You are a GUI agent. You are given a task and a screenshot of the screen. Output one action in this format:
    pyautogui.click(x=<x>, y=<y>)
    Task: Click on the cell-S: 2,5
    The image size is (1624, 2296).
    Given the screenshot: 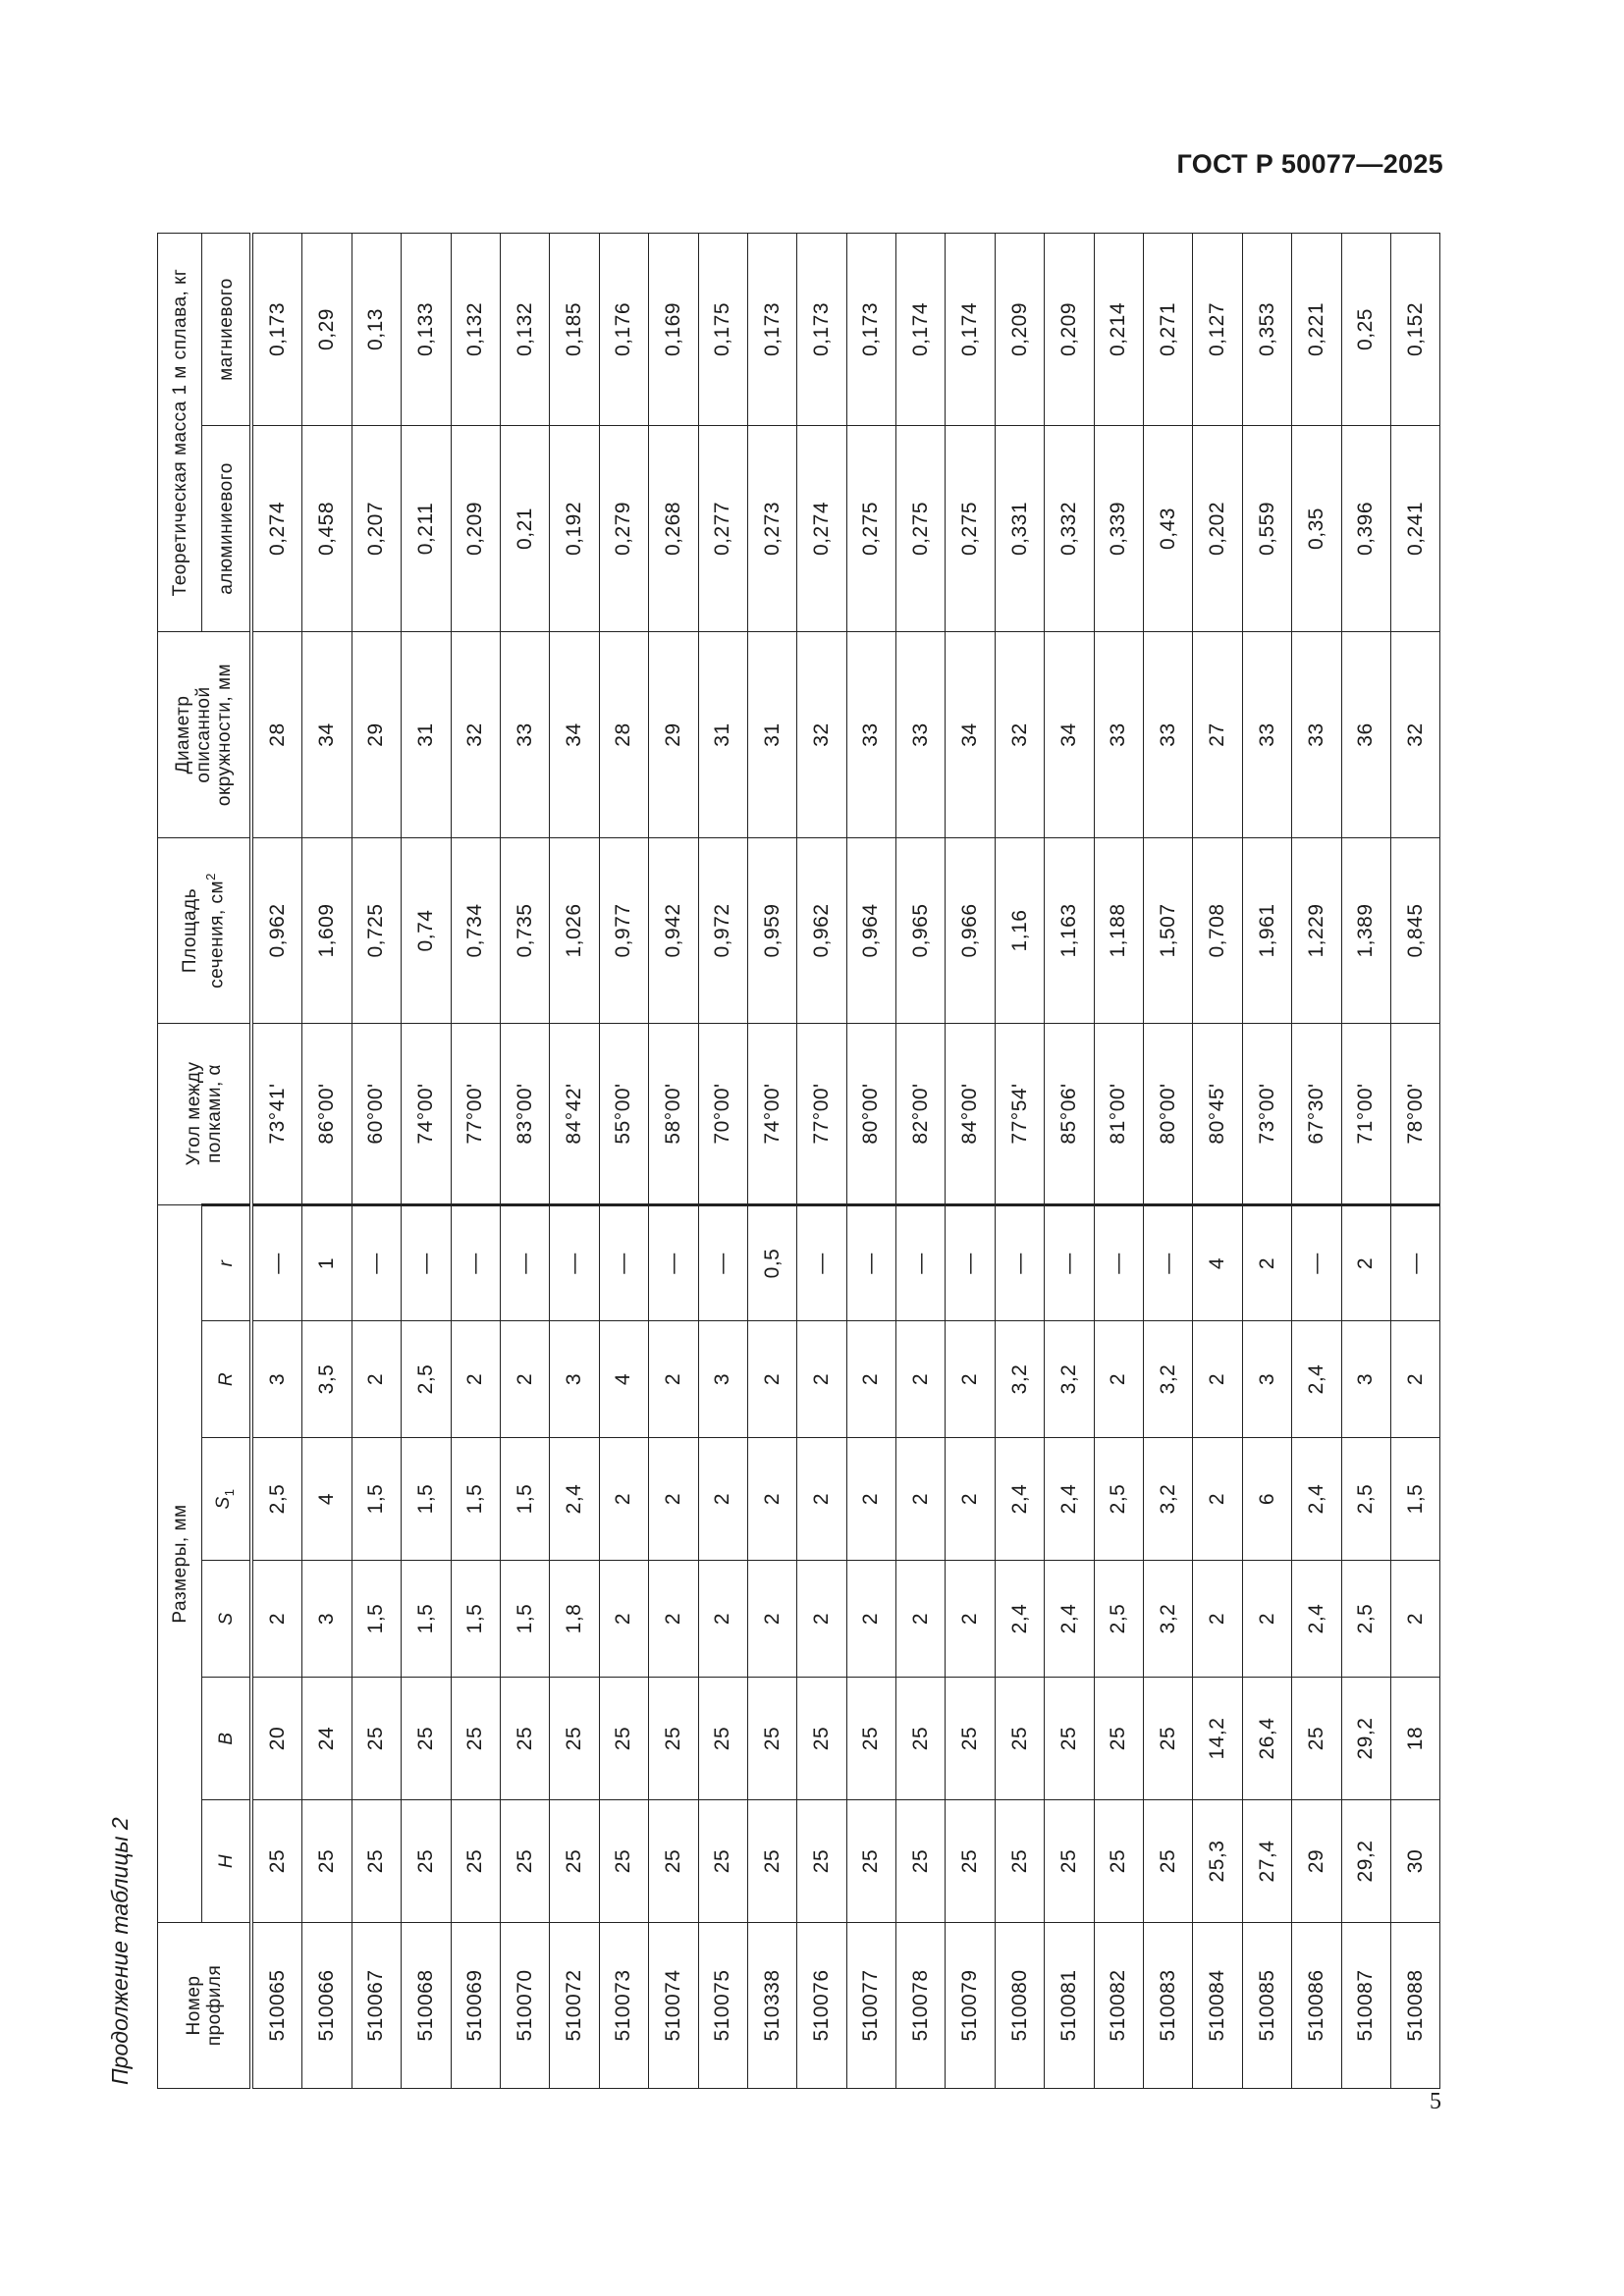 What is the action you would take?
    pyautogui.click(x=1119, y=1619)
    